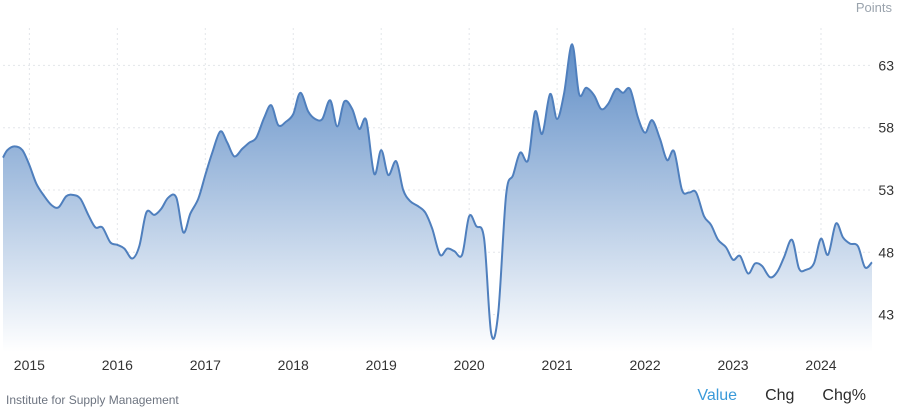  Describe the element at coordinates (780, 395) in the screenshot. I see `tab-chg: Chg` at that location.